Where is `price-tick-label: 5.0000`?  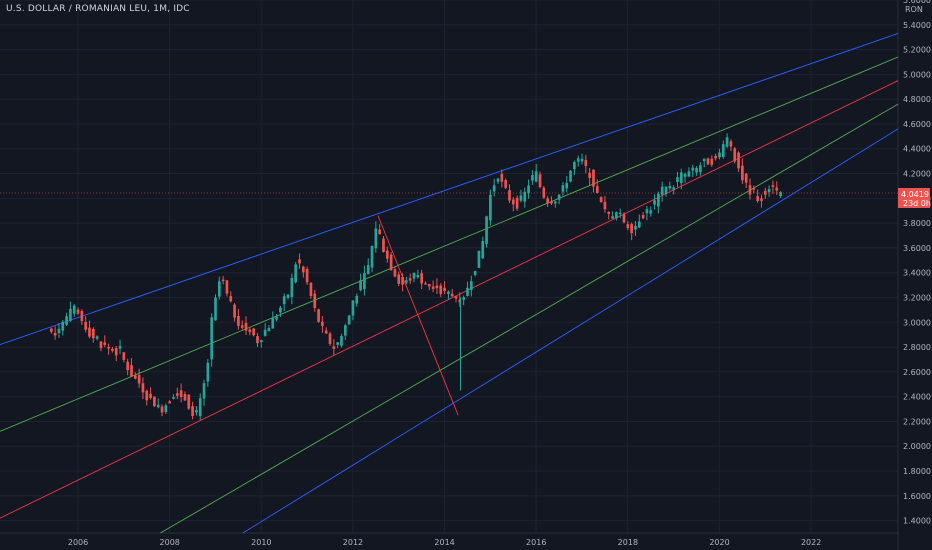
price-tick-label: 5.0000 is located at coordinates (917, 74).